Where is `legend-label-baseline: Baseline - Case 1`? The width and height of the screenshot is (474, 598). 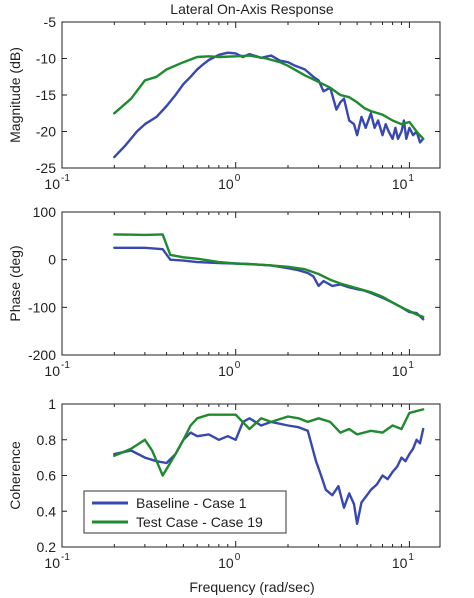 legend-label-baseline: Baseline - Case 1 is located at coordinates (191, 503).